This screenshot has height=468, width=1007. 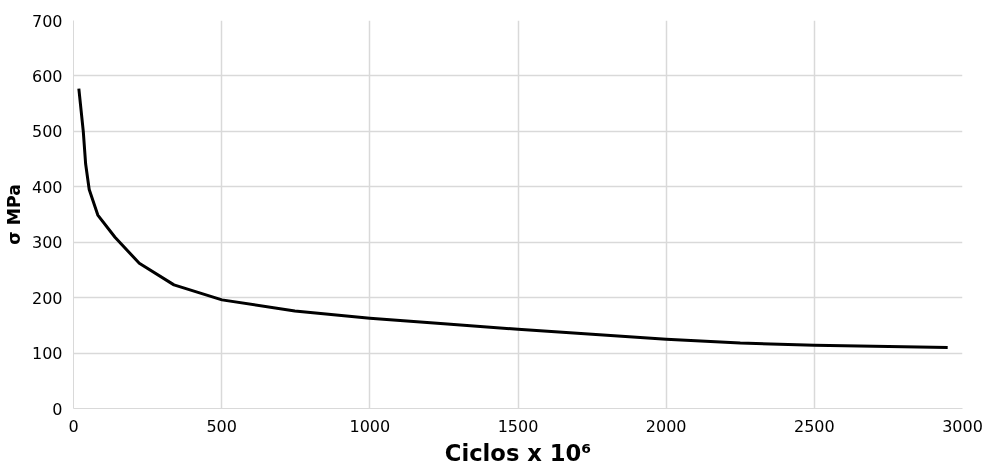 I want to click on y-tick-label: 0, so click(x=57, y=409).